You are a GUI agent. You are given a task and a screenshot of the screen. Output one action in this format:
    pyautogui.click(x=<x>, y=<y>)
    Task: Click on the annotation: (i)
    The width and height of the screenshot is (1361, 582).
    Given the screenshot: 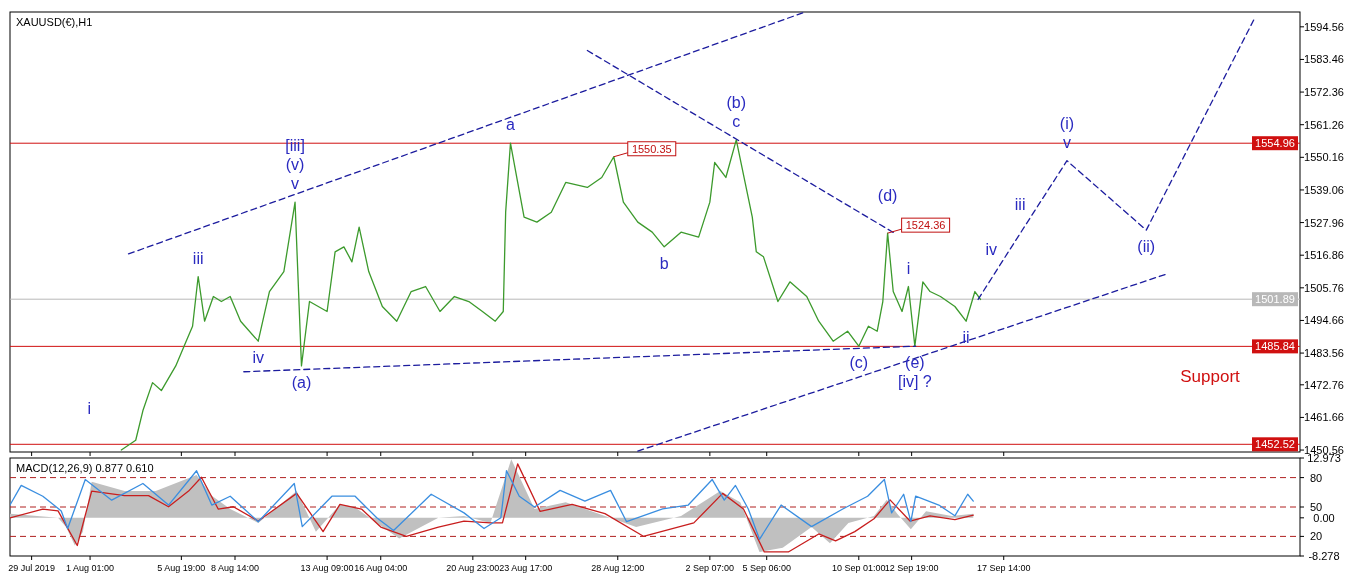 What is the action you would take?
    pyautogui.click(x=1067, y=123)
    